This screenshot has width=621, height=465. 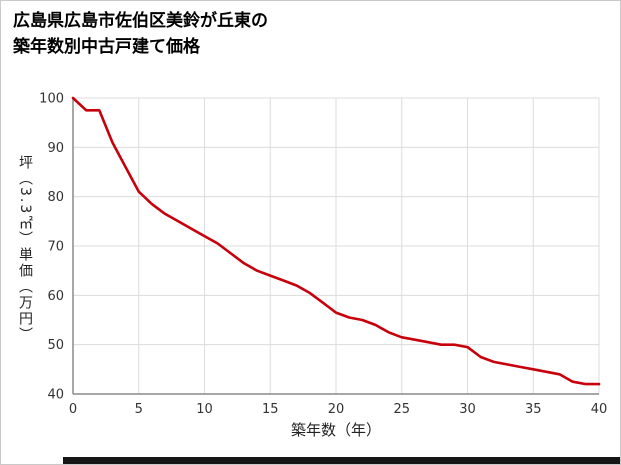 What do you see at coordinates (139, 409) in the screenshot?
I see `x-tick-label: 5` at bounding box center [139, 409].